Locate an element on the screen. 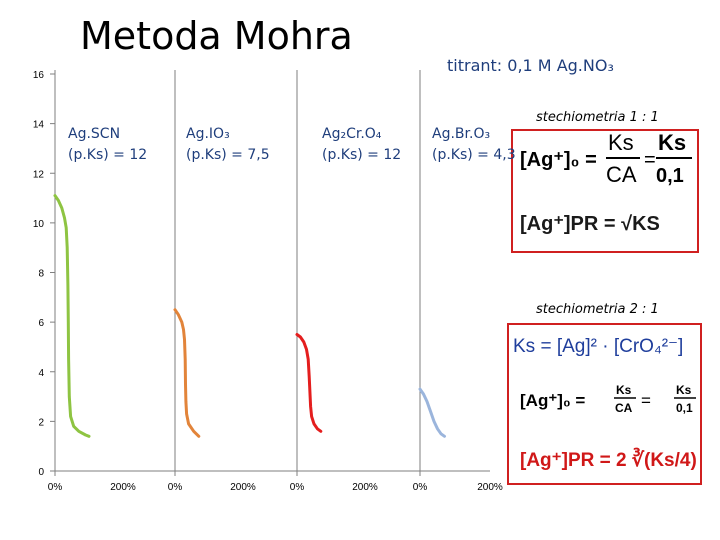 This screenshot has width=720, height=540. formula-box-1to1 is located at coordinates (605, 191).